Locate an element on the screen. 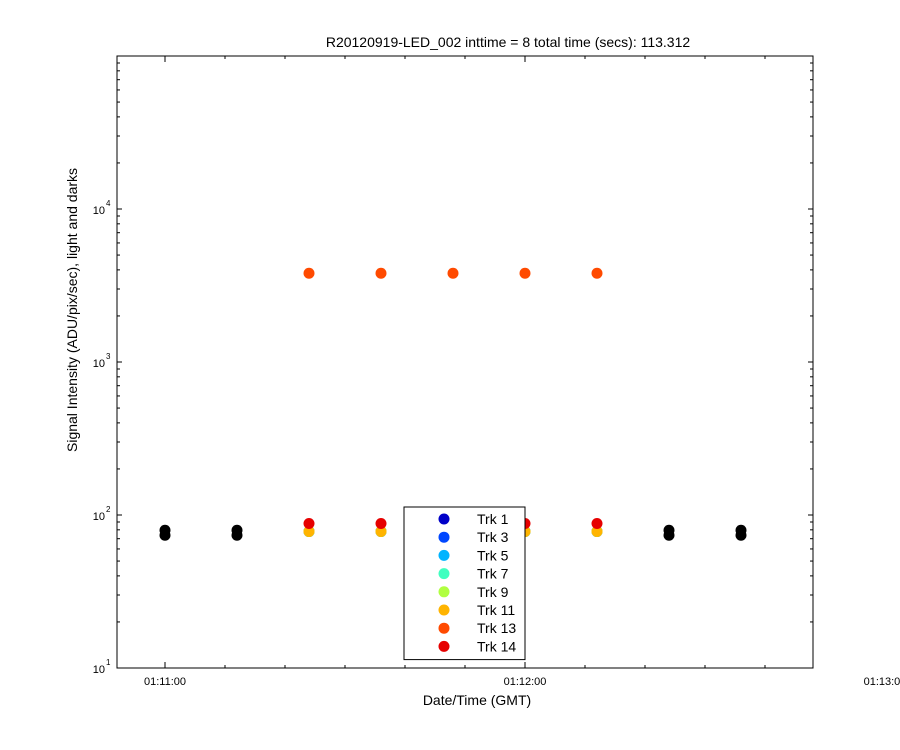 The image size is (900, 750). y-tick-exponent: 4 is located at coordinates (108, 203).